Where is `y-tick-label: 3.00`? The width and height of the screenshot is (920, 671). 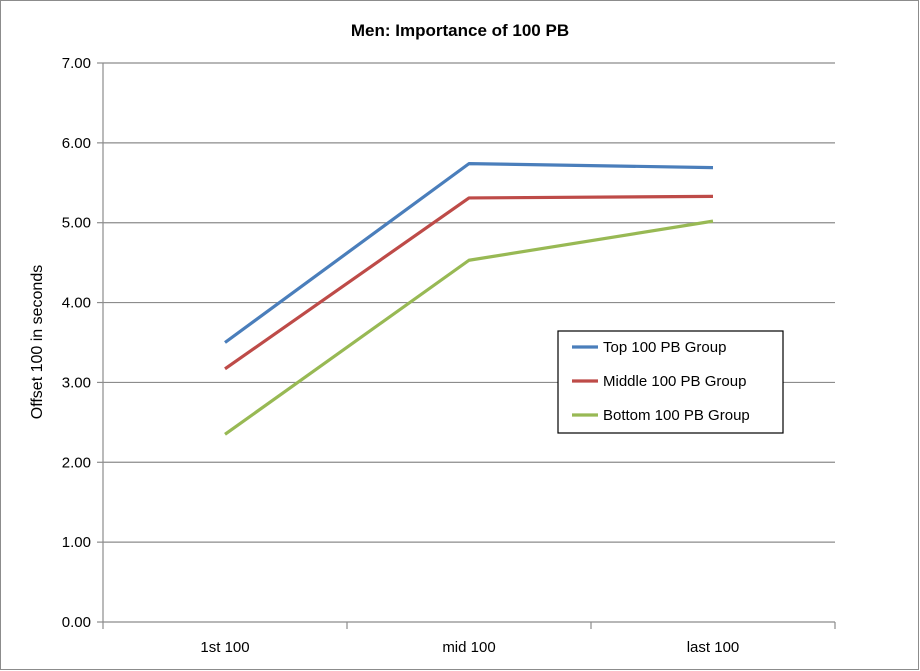
y-tick-label: 3.00 is located at coordinates (76, 382).